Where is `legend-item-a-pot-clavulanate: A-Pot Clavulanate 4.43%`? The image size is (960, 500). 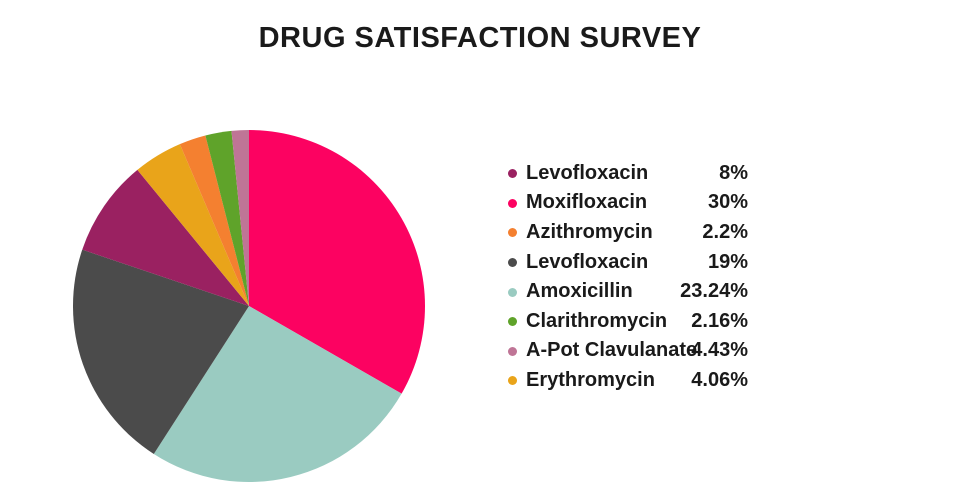 legend-item-a-pot-clavulanate: A-Pot Clavulanate 4.43% is located at coordinates (628, 352).